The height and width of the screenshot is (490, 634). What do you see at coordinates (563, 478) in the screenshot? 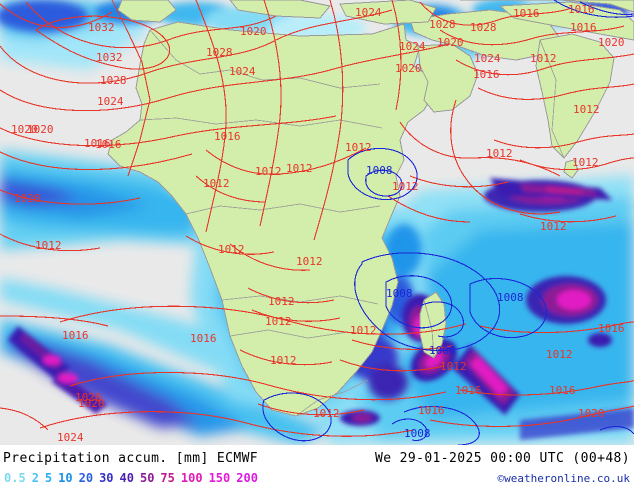
I see `copyright-notice: ©weatheronline.co.uk` at bounding box center [563, 478].